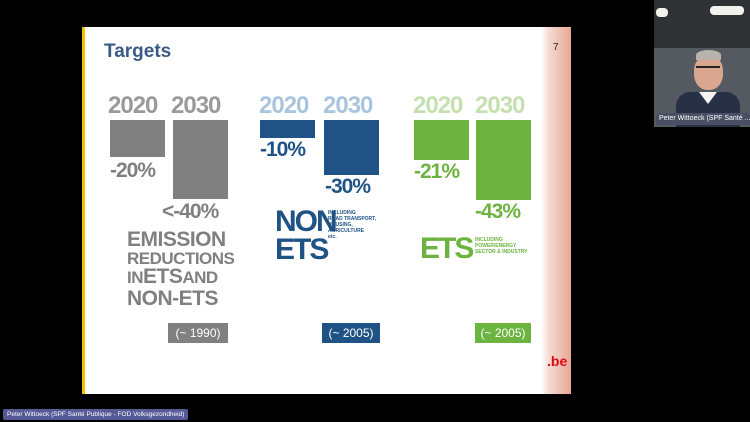 Image resolution: width=750 pixels, height=422 pixels. What do you see at coordinates (181, 258) in the screenshot?
I see `group-total-label-line-2: REDUCTIONS` at bounding box center [181, 258].